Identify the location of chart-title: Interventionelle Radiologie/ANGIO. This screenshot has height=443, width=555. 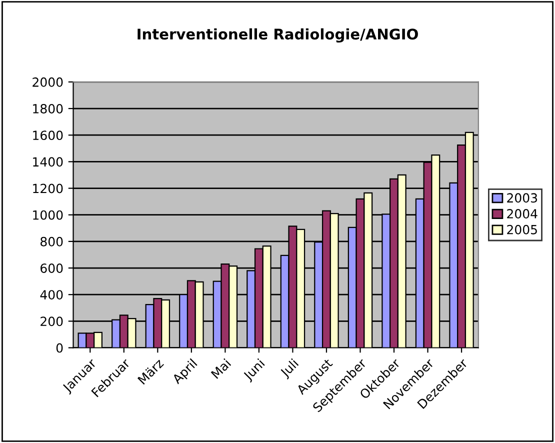
(278, 35).